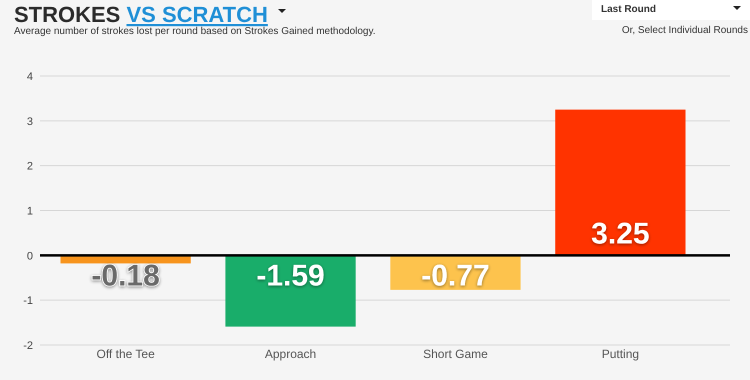 This screenshot has width=750, height=380. I want to click on data-label: -0.77, so click(455, 275).